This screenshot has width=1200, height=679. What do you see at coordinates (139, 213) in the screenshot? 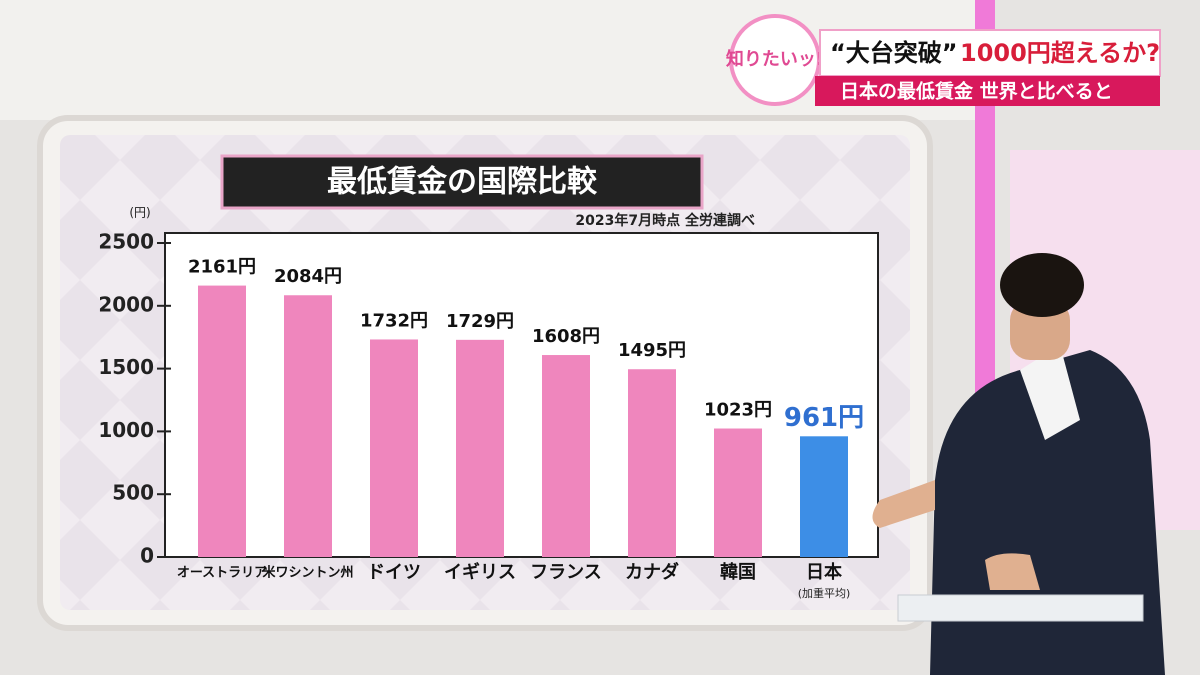
I see `y-unit: (円)` at bounding box center [139, 213].